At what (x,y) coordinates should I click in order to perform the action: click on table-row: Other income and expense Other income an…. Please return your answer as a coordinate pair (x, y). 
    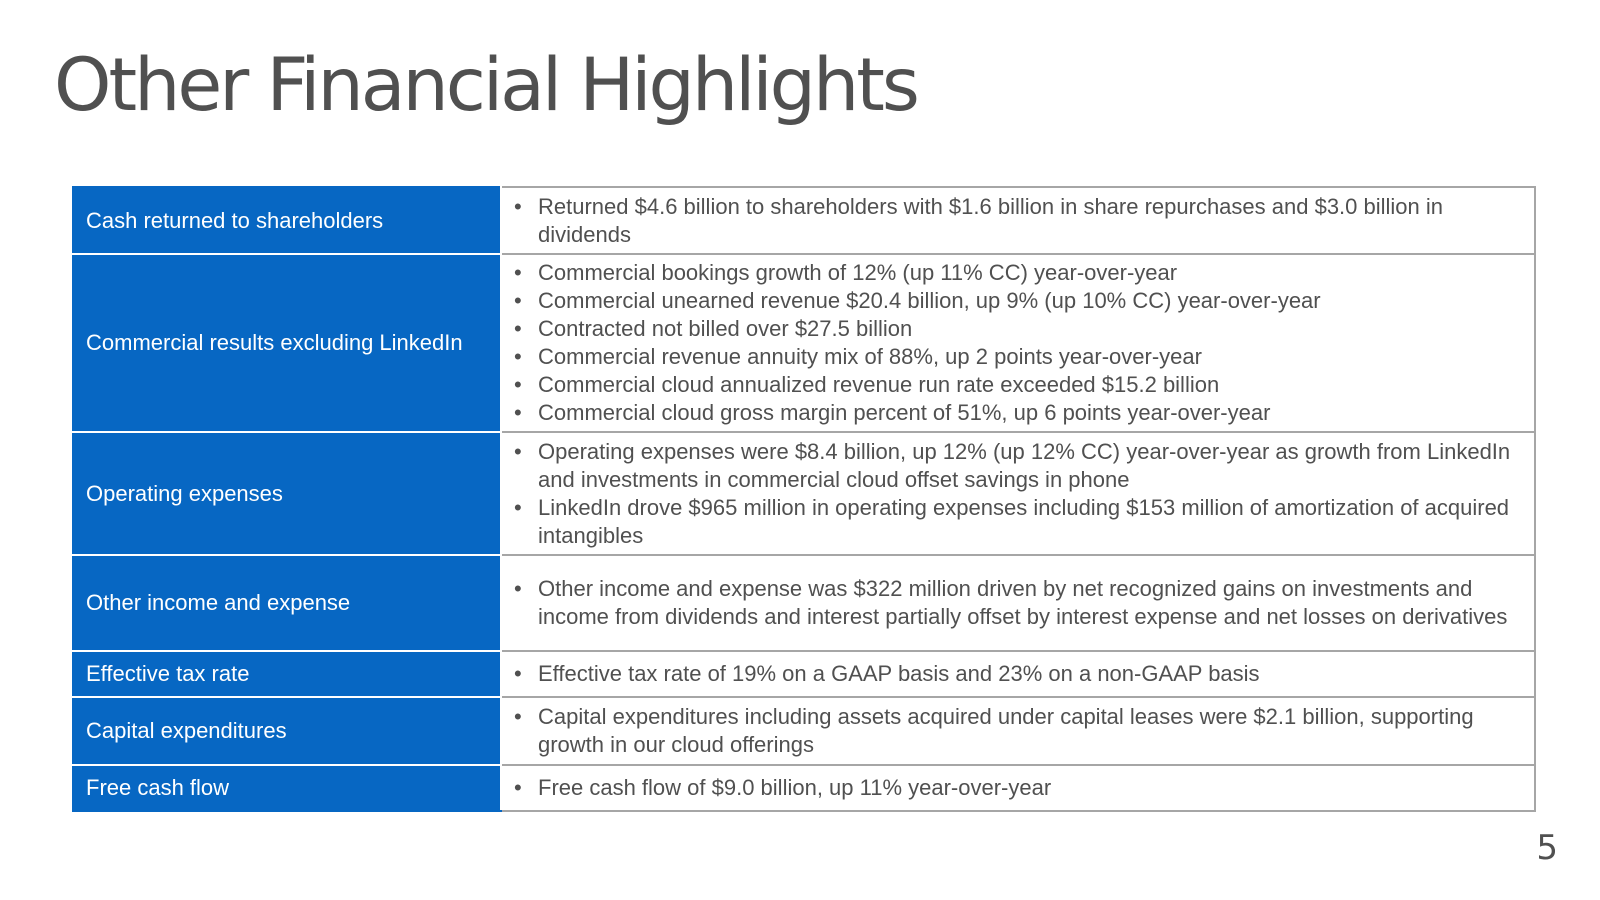
    Looking at the image, I should click on (804, 603).